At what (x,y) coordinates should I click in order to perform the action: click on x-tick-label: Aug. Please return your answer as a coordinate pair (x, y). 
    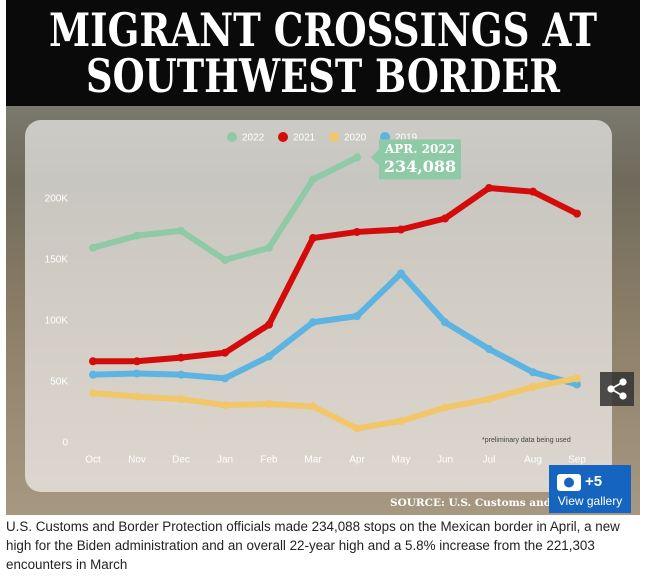
    Looking at the image, I should click on (533, 460).